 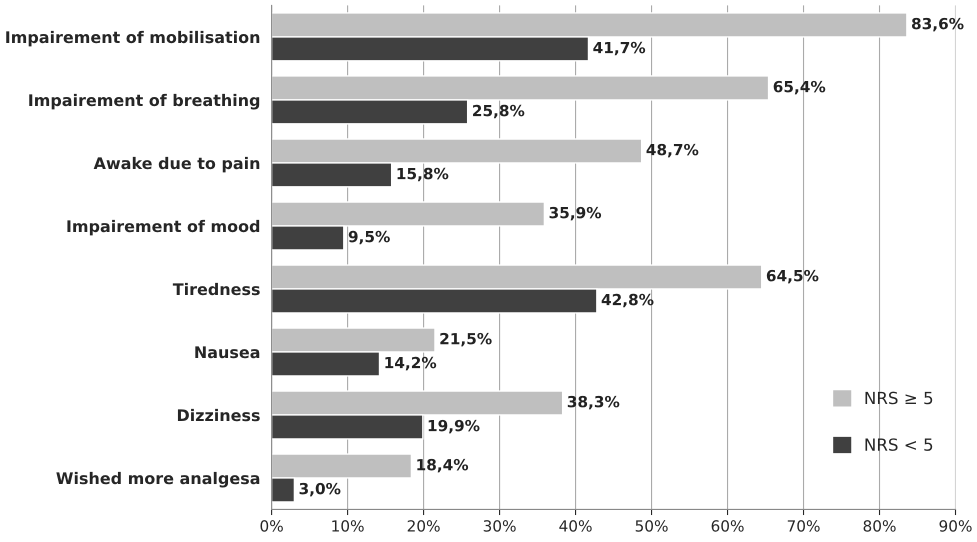 I want to click on y-tick-label: Awake due to pain, so click(x=177, y=164).